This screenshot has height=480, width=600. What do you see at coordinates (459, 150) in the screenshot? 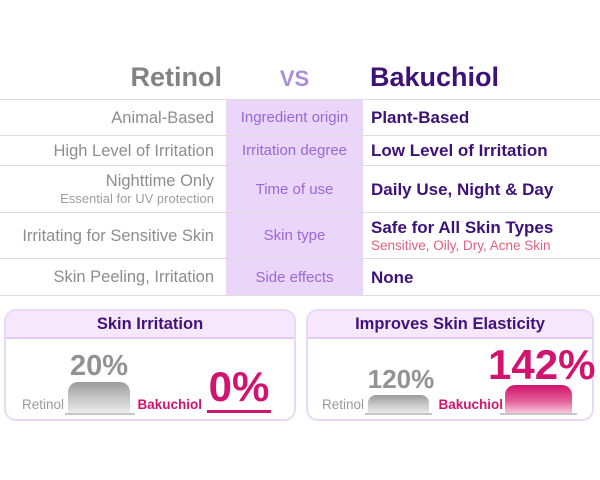
I see `bakuchiol-value-text: Low Level of Irritation` at bounding box center [459, 150].